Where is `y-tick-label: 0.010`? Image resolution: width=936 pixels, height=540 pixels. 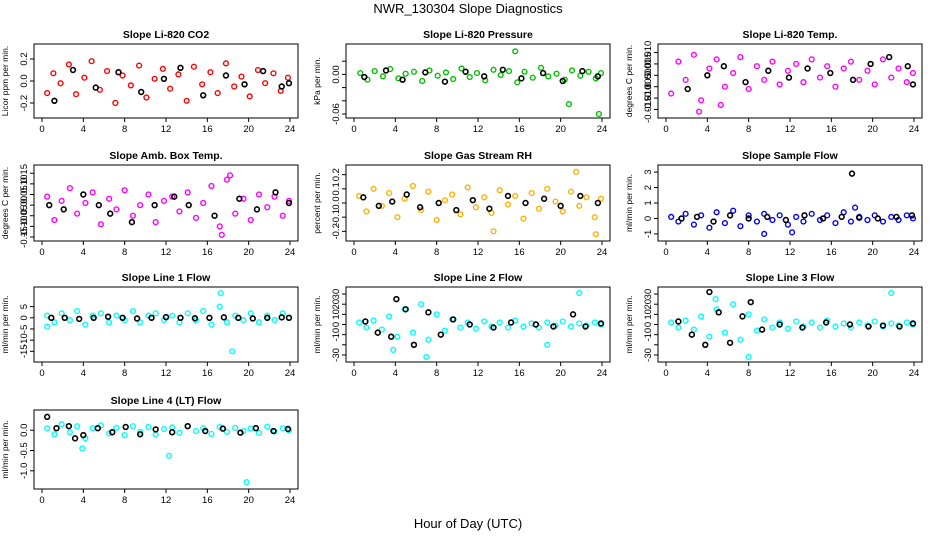 y-tick-label: 0.010 is located at coordinates (648, 53).